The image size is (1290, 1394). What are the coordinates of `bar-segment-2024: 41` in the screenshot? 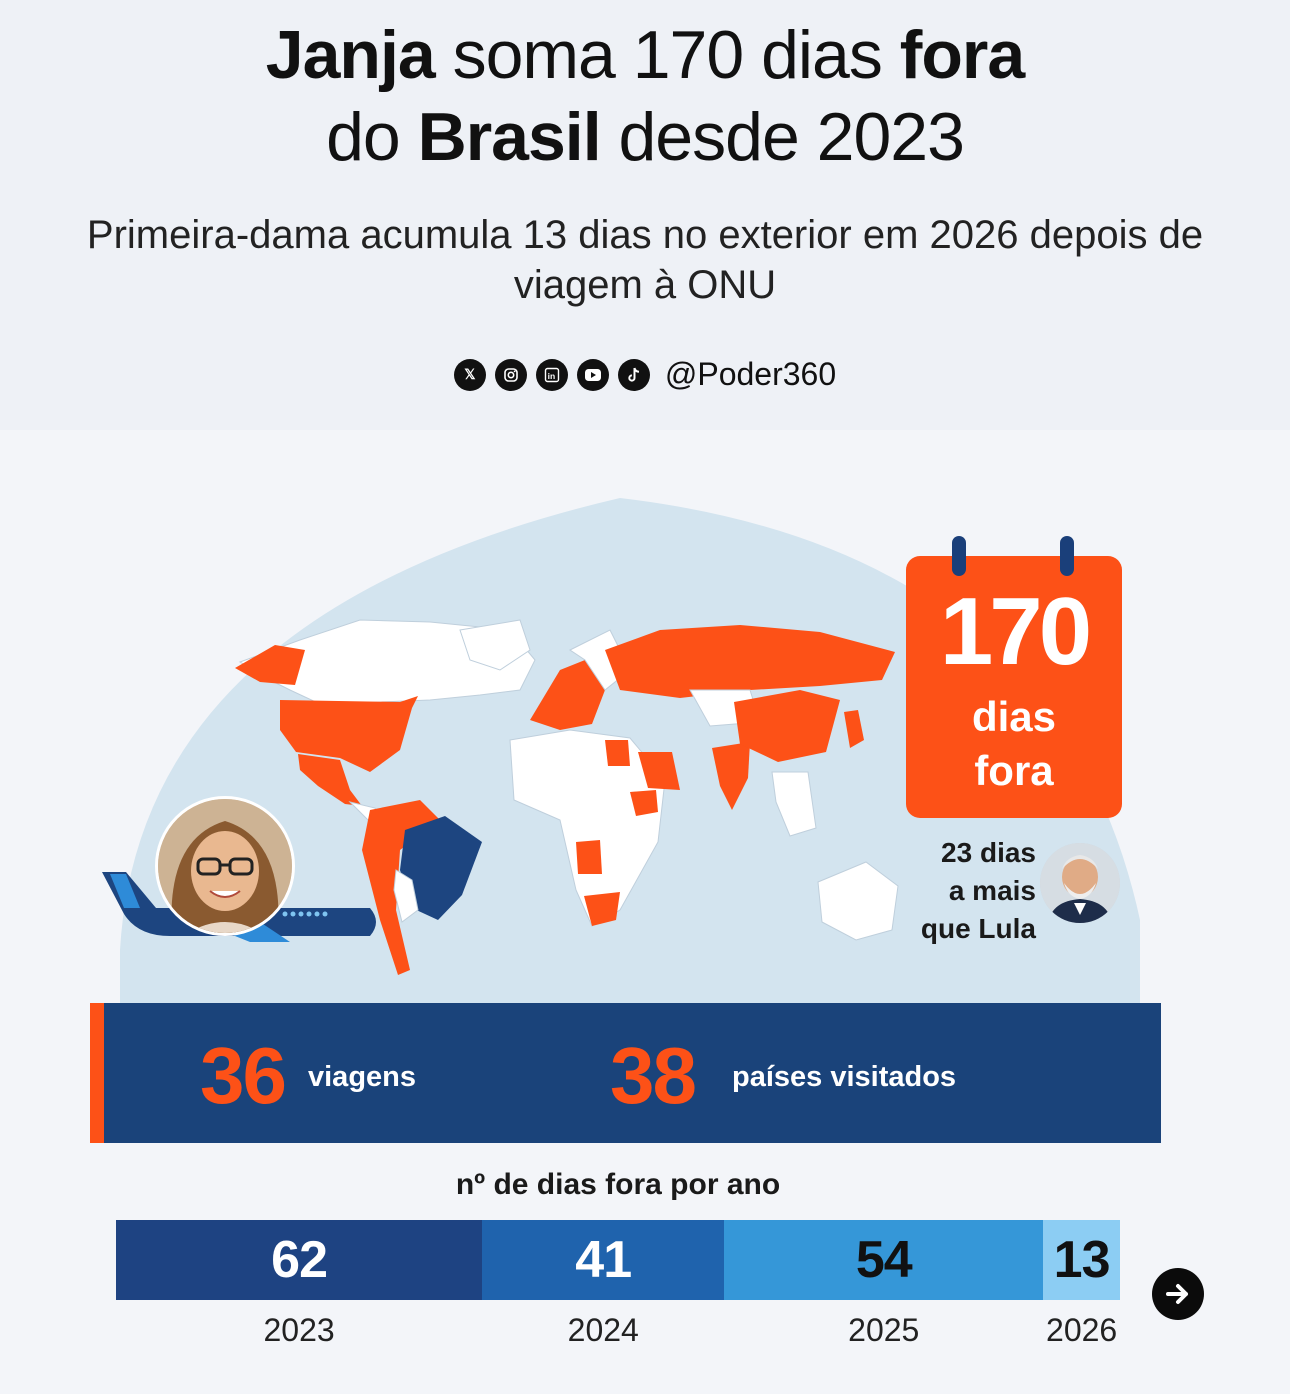 It's located at (603, 1260).